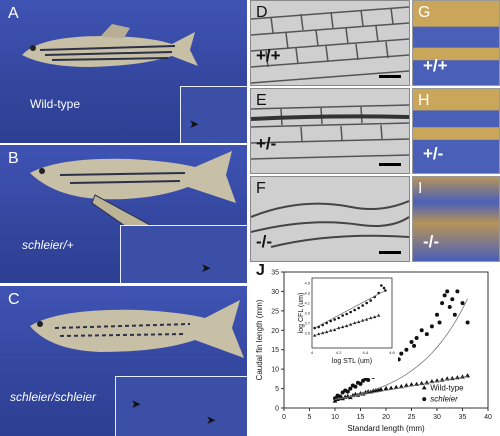  I want to click on panel-g: G +/+, so click(456, 43).